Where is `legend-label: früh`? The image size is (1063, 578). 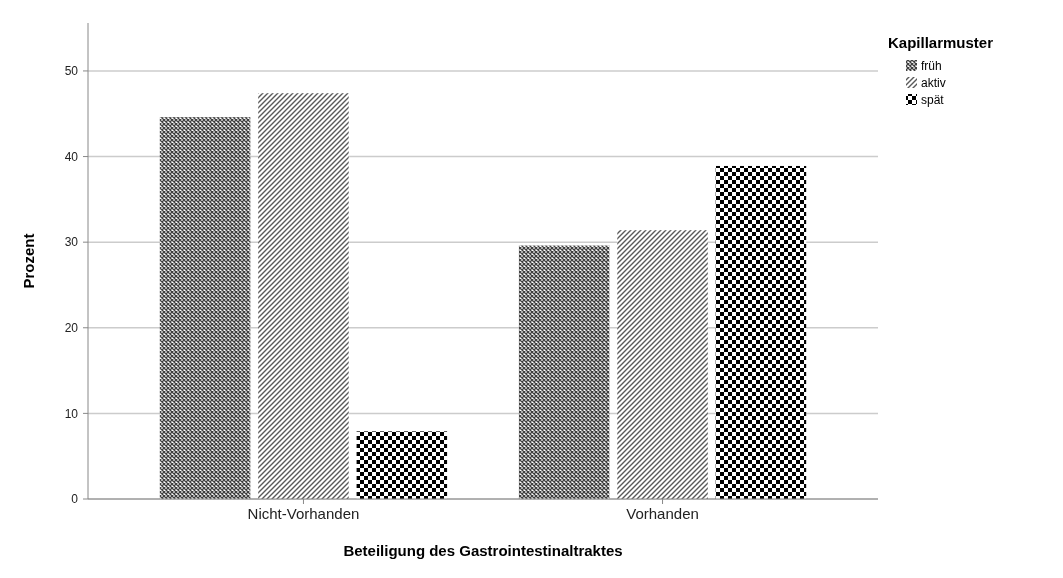 legend-label: früh is located at coordinates (931, 66).